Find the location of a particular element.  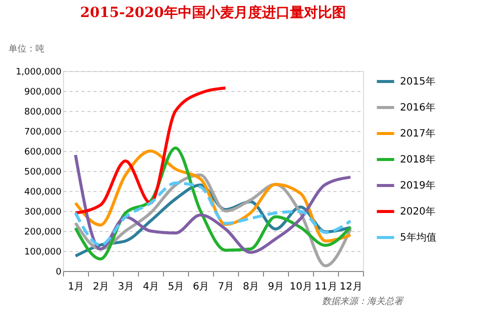

x-tick-label: 2月 is located at coordinates (101, 287).